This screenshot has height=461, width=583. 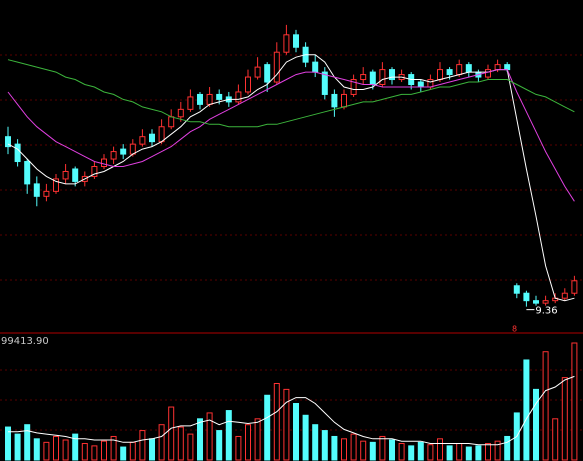 What do you see at coordinates (514, 329) in the screenshot?
I see `marker-label: 8` at bounding box center [514, 329].